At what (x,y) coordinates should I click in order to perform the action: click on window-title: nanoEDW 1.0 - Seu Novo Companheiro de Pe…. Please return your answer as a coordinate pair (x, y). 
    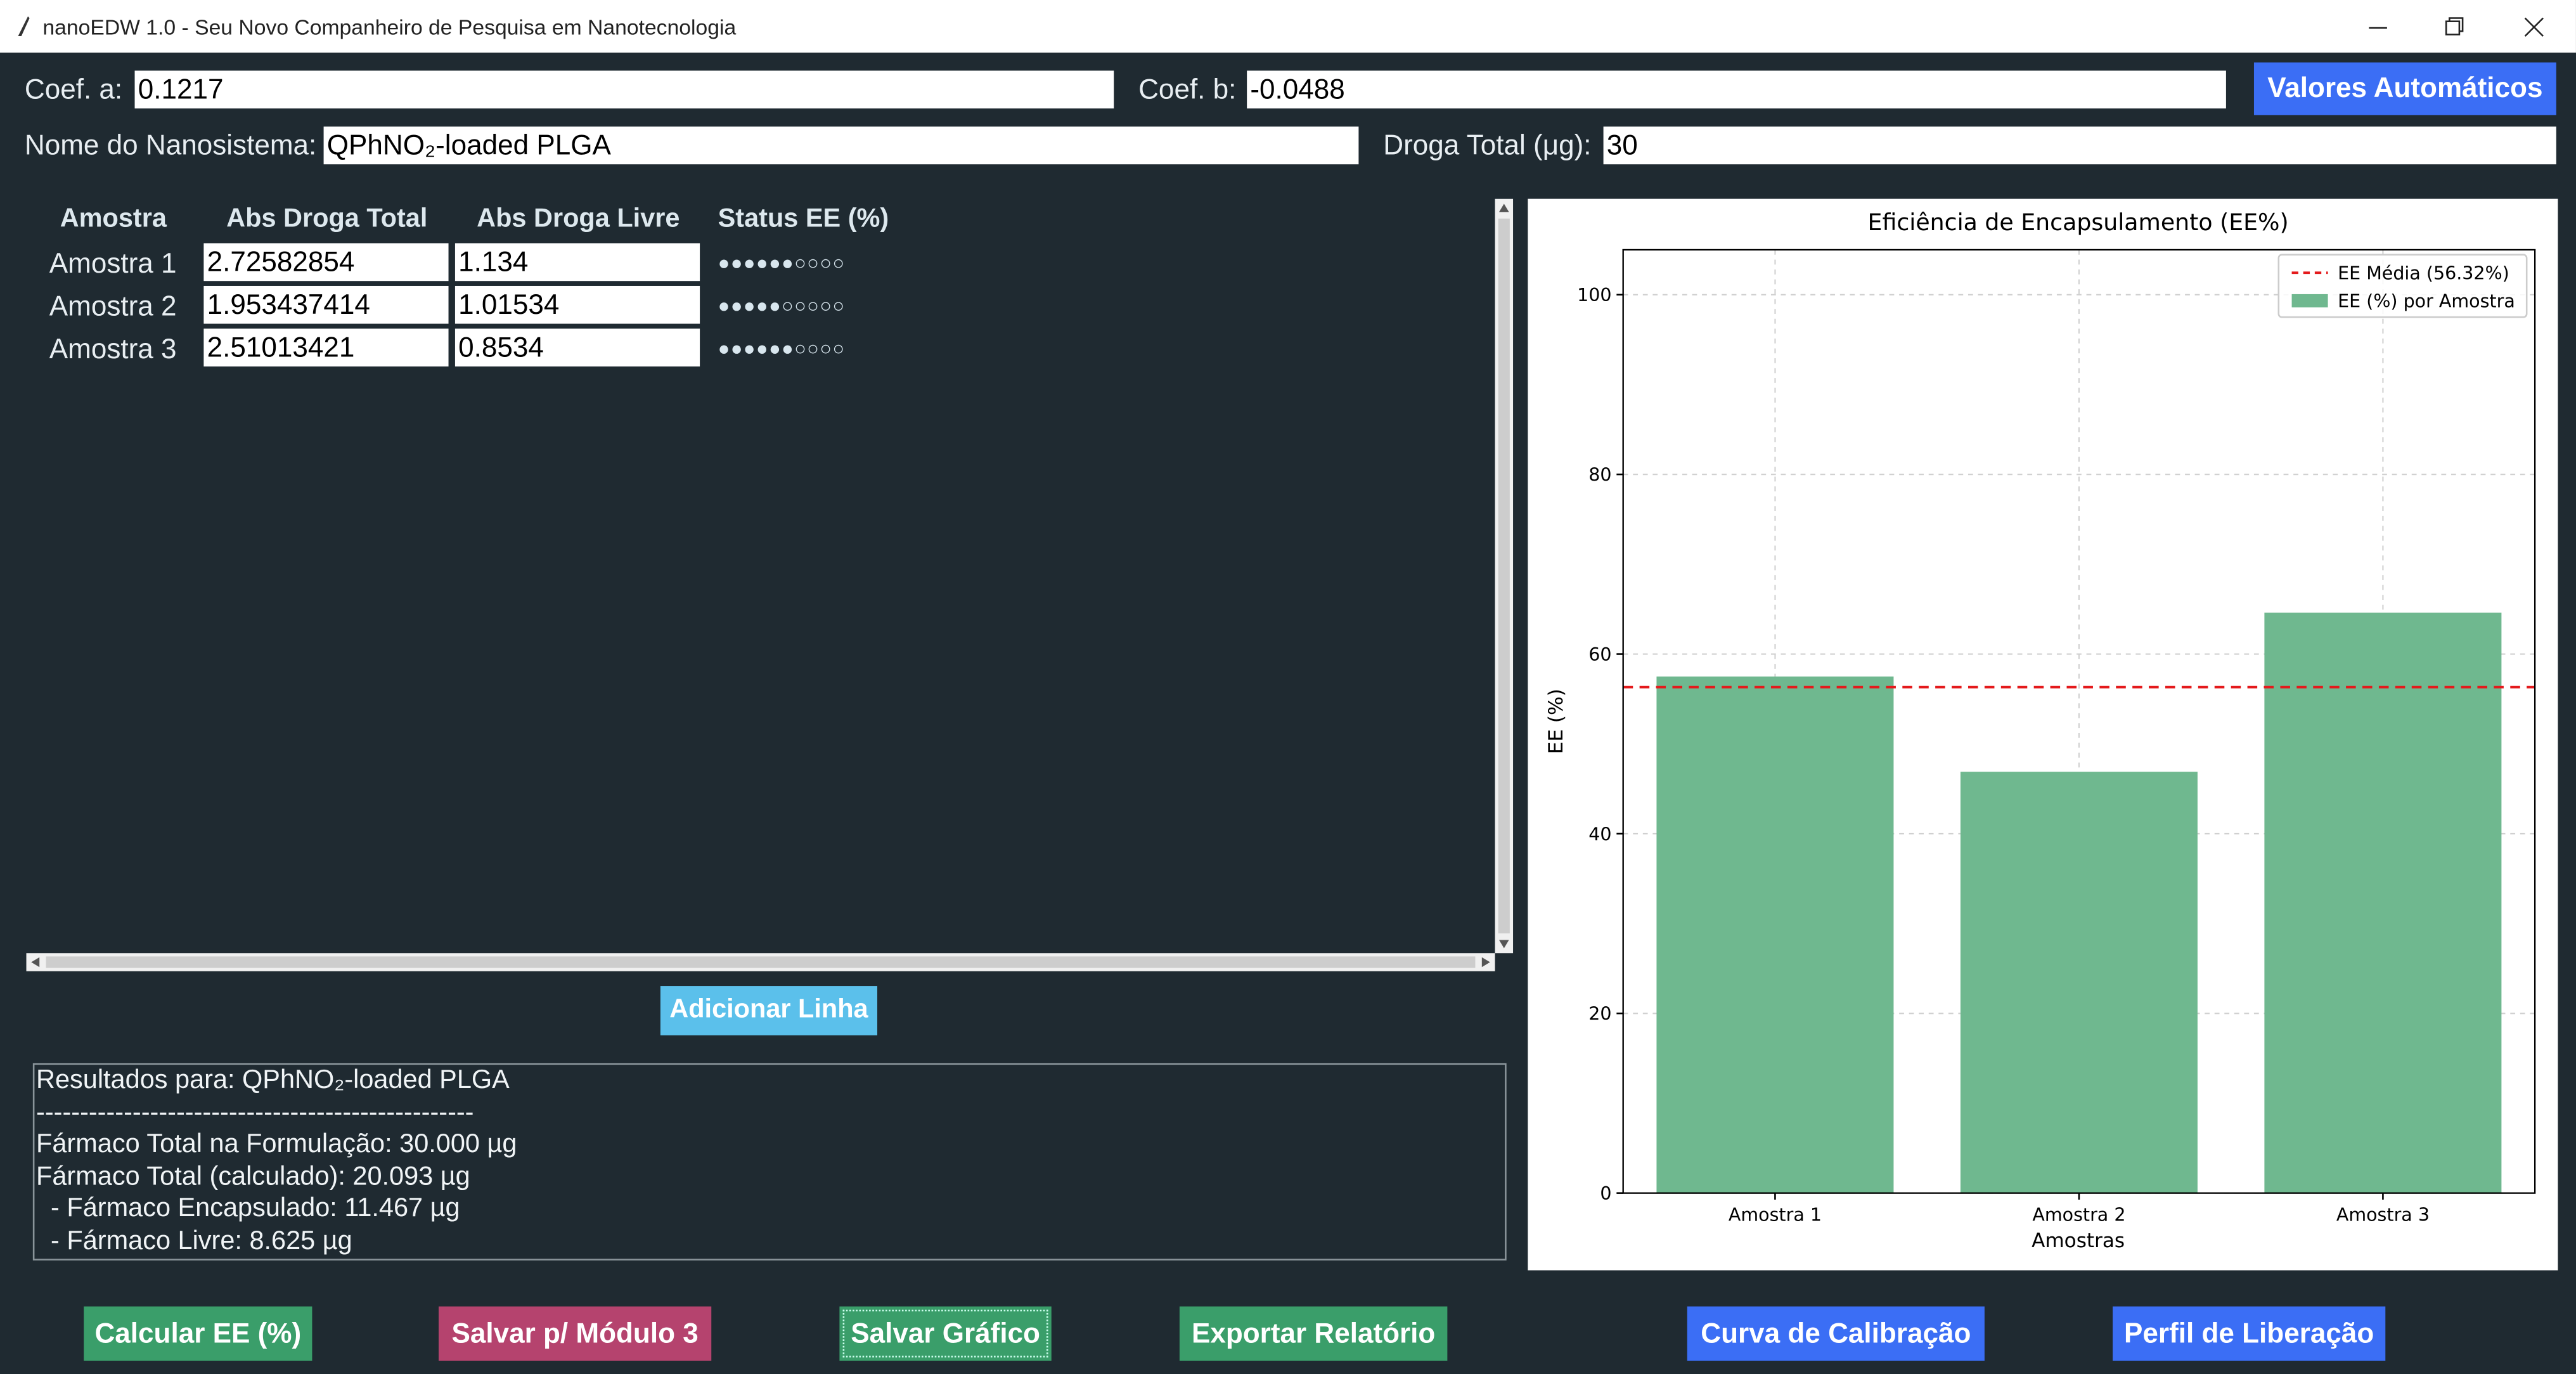
    Looking at the image, I should click on (390, 27).